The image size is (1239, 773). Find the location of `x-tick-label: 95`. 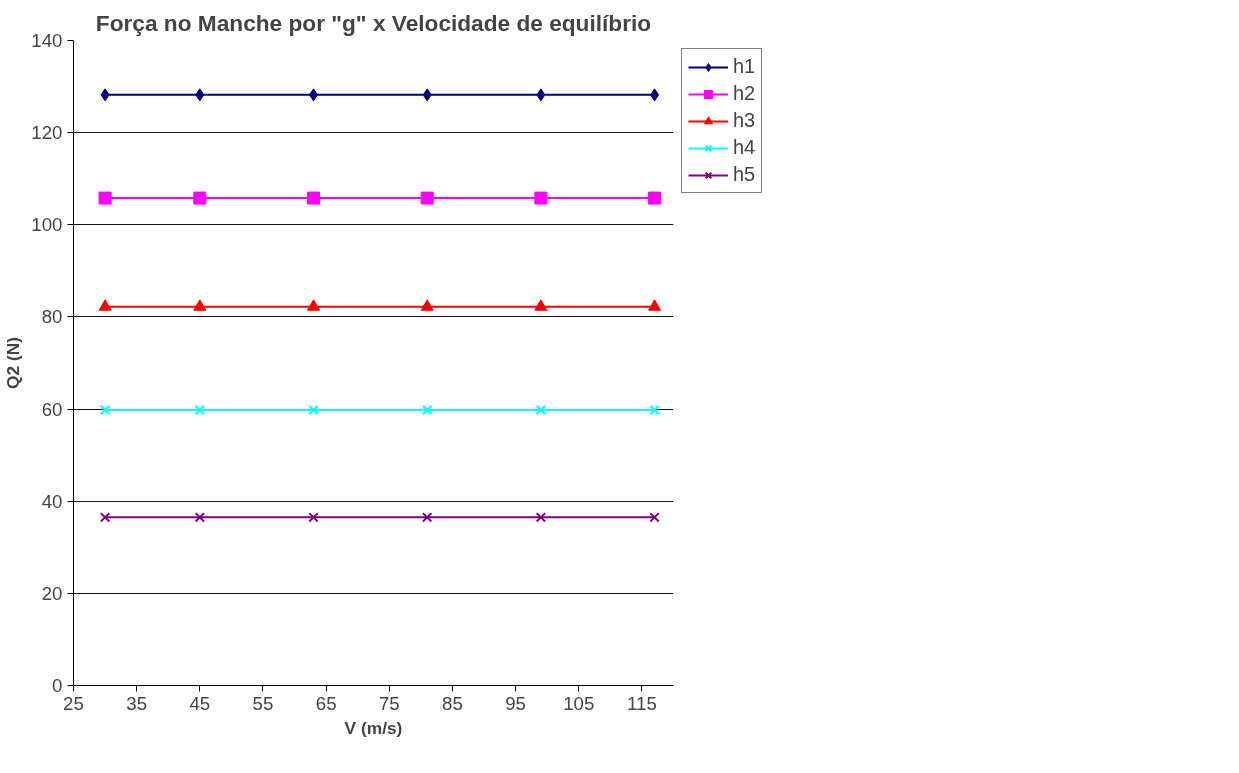

x-tick-label: 95 is located at coordinates (515, 703).